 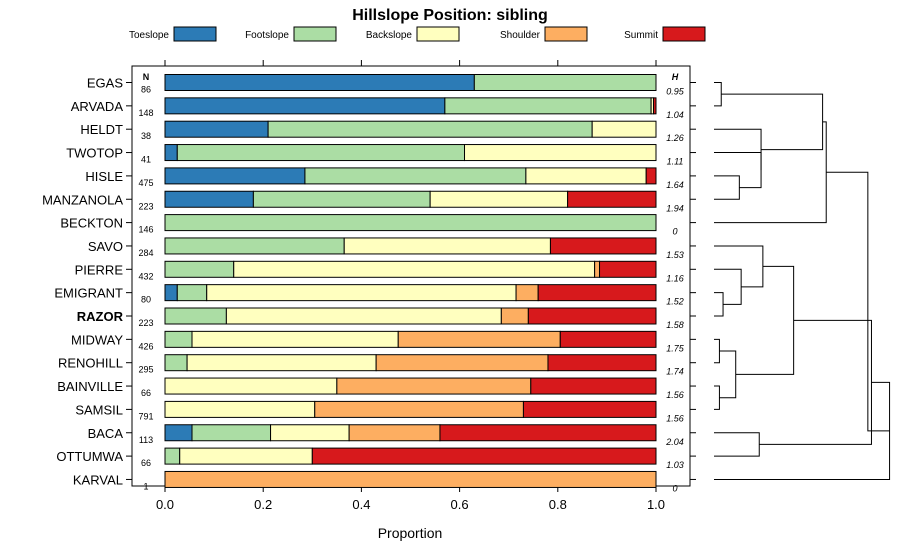 I want to click on h-value-karval: 0, so click(x=674, y=488).